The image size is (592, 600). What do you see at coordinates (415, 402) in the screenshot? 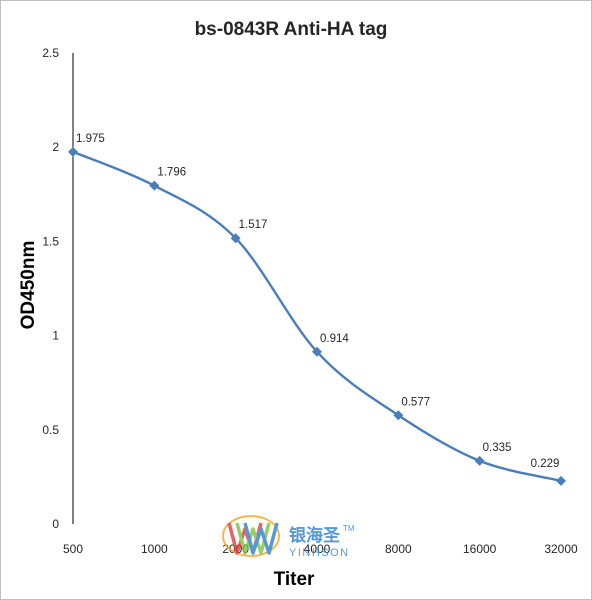
I see `data-label: 0.577` at bounding box center [415, 402].